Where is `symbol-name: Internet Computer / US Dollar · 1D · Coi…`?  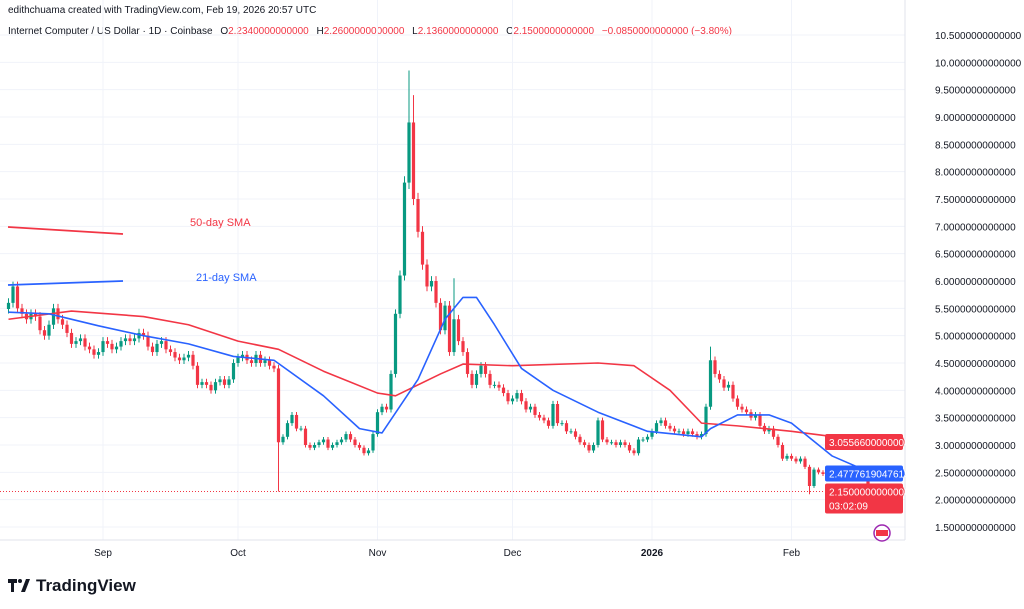 symbol-name: Internet Computer / US Dollar · 1D · Coi… is located at coordinates (110, 31).